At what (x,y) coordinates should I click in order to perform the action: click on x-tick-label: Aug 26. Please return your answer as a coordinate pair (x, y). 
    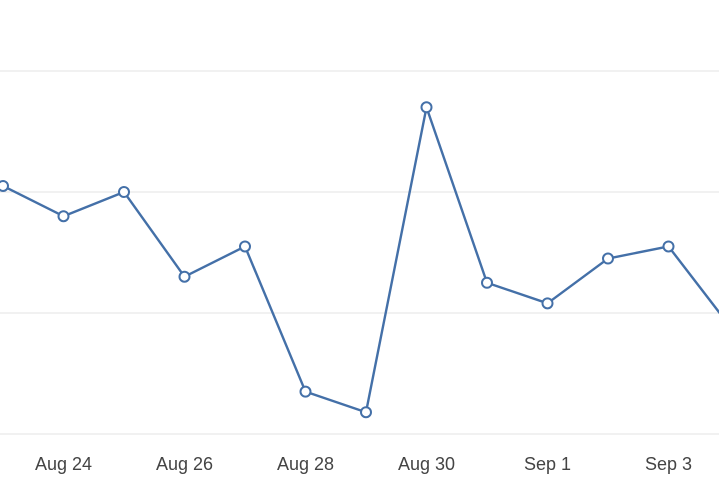
    Looking at the image, I should click on (184, 464).